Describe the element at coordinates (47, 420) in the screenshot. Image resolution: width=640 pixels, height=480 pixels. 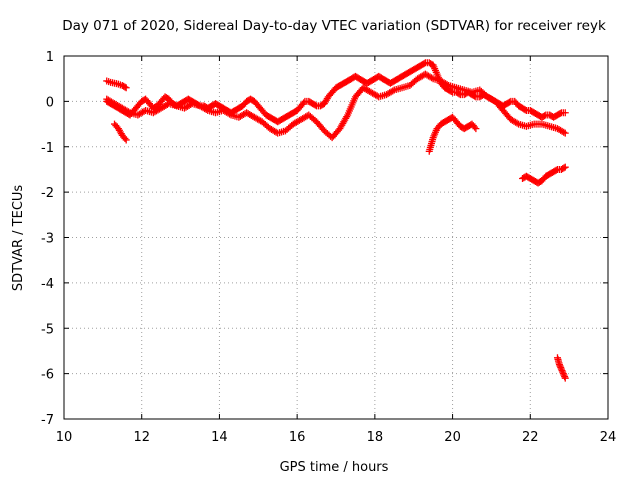
I see `y-tick-label: -7` at that location.